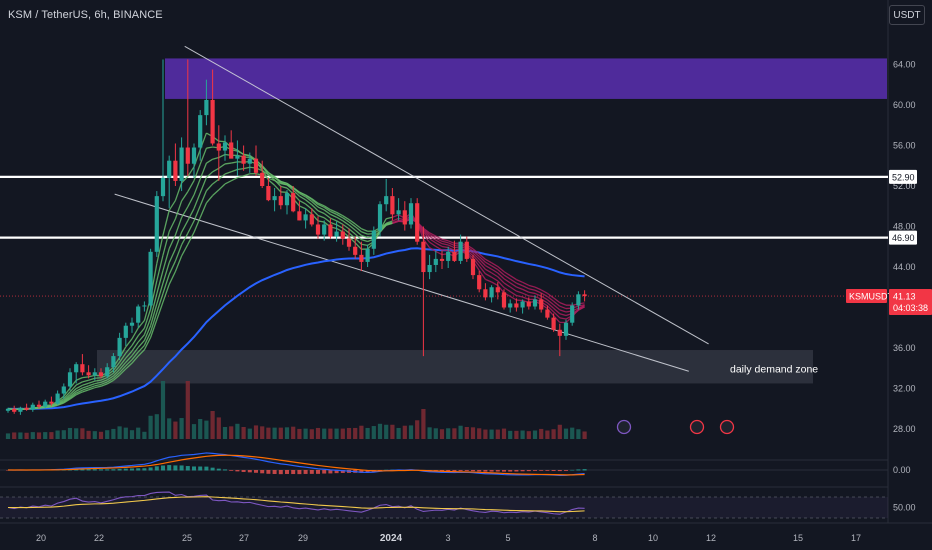  What do you see at coordinates (624, 427) in the screenshot?
I see `lightning-event-icon` at bounding box center [624, 427].